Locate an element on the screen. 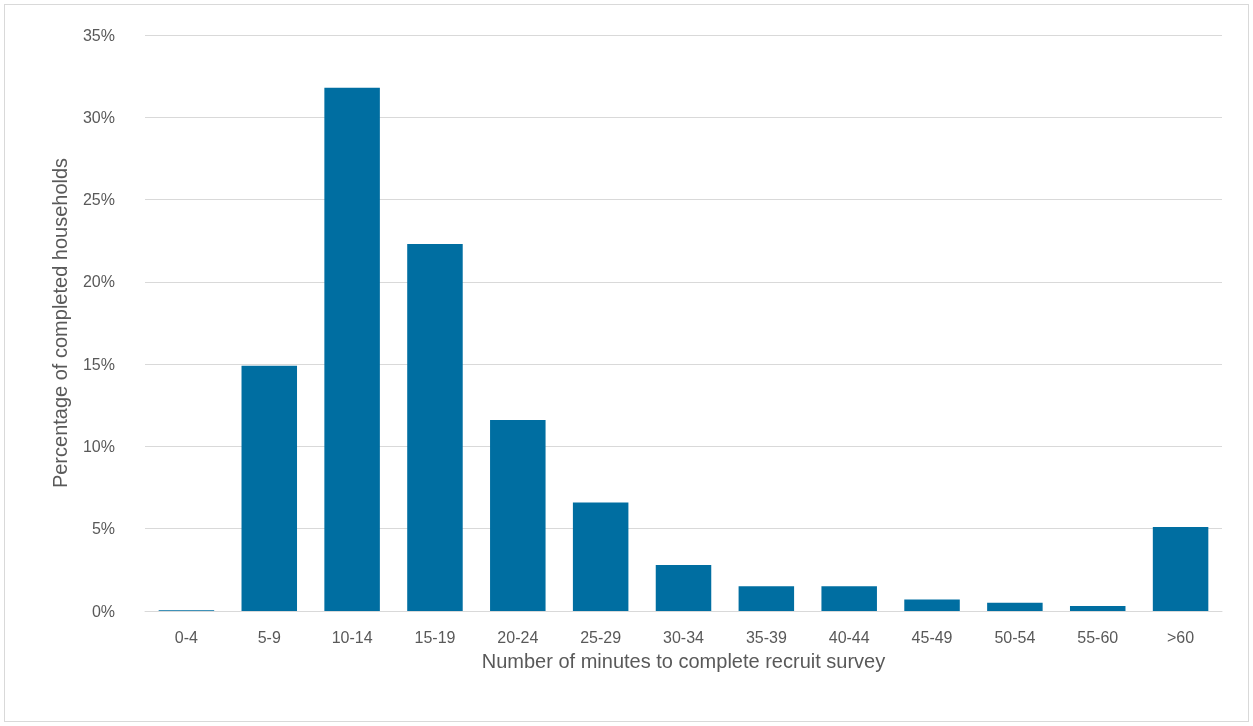  y-tick-label: 0% is located at coordinates (103, 611).